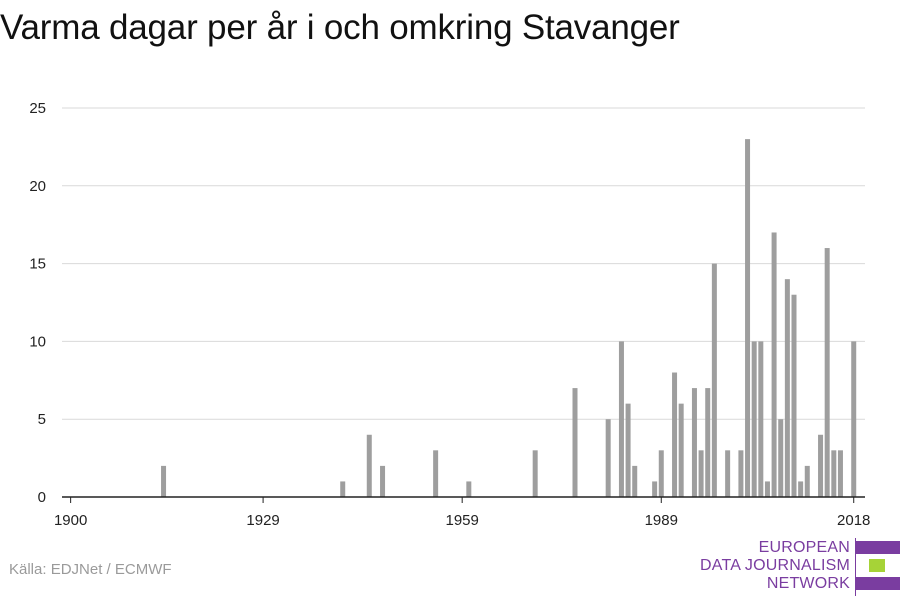  I want to click on bar-2010, so click(801, 489).